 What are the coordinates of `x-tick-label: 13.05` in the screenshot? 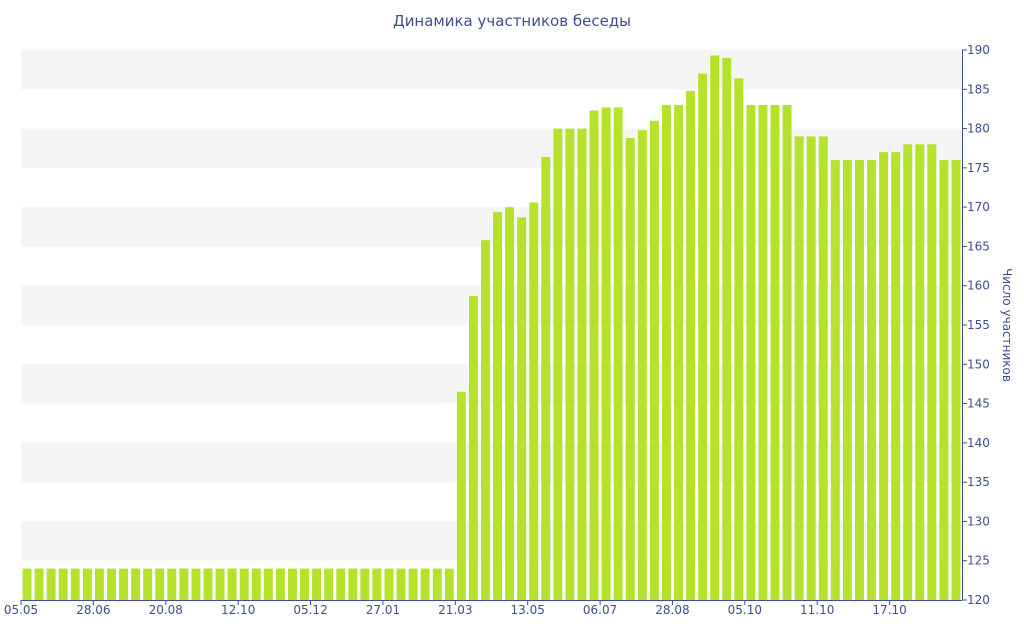 It's located at (528, 610).